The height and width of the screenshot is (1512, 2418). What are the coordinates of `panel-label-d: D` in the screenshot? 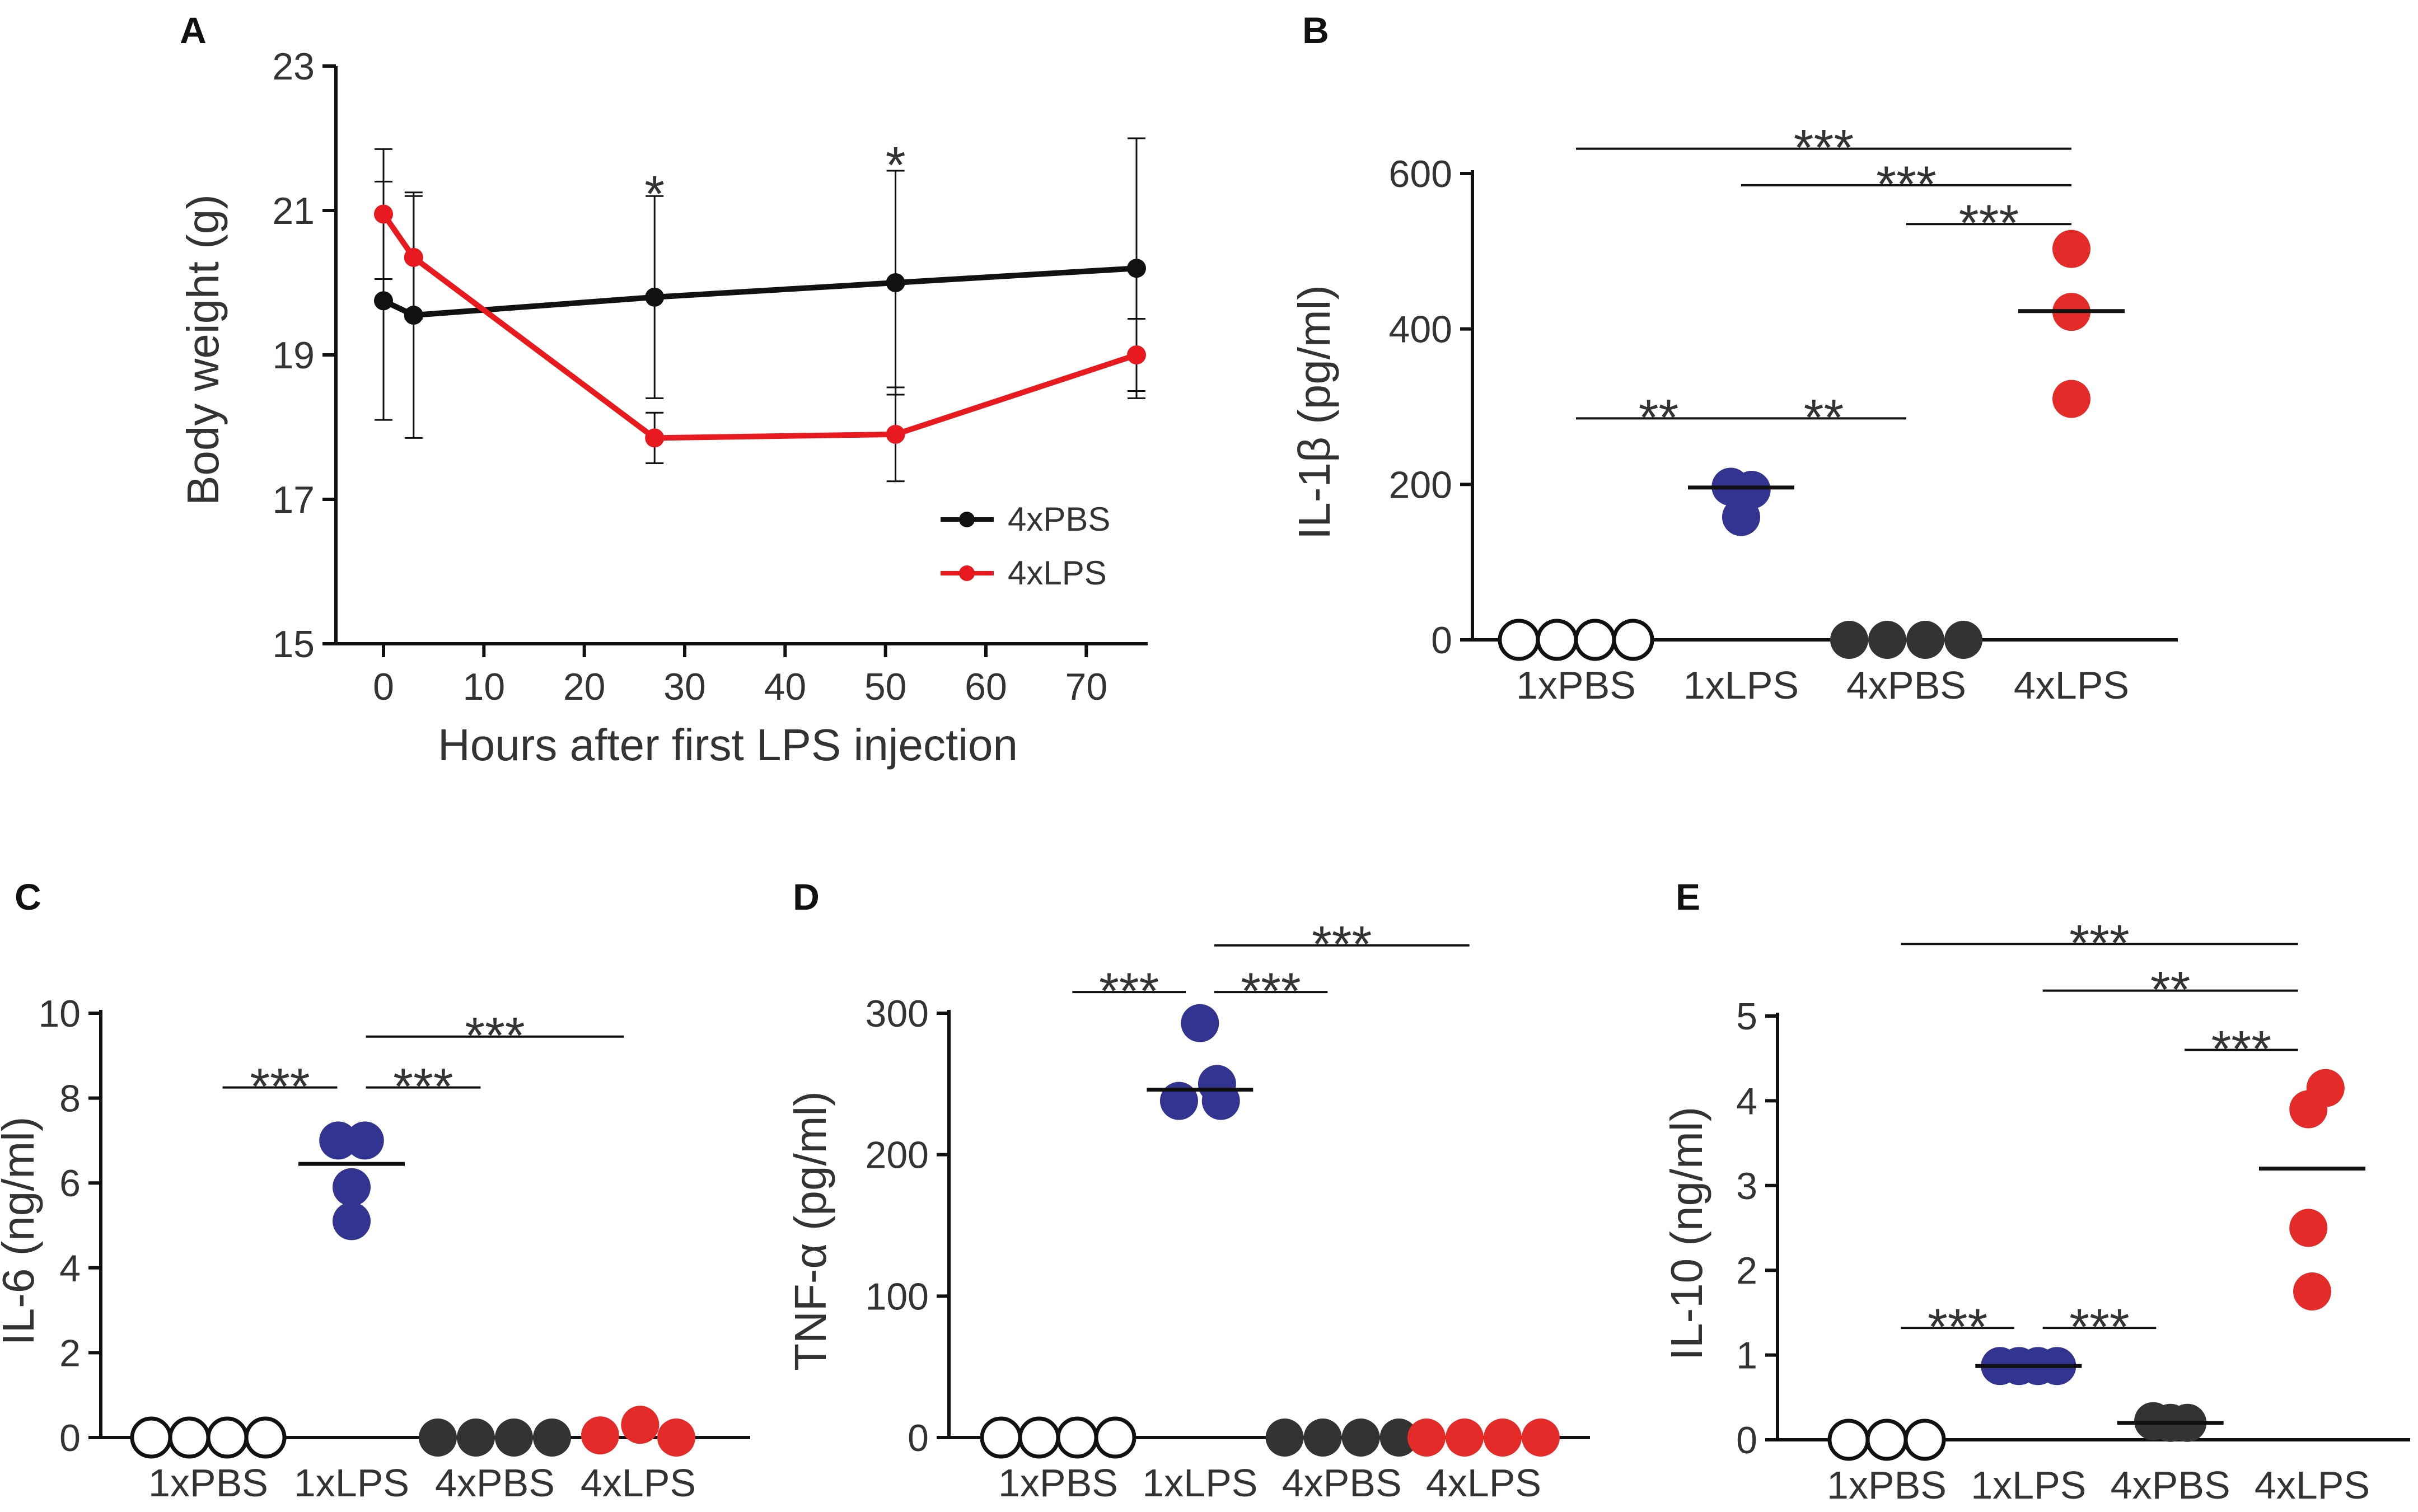 It's located at (806, 897).